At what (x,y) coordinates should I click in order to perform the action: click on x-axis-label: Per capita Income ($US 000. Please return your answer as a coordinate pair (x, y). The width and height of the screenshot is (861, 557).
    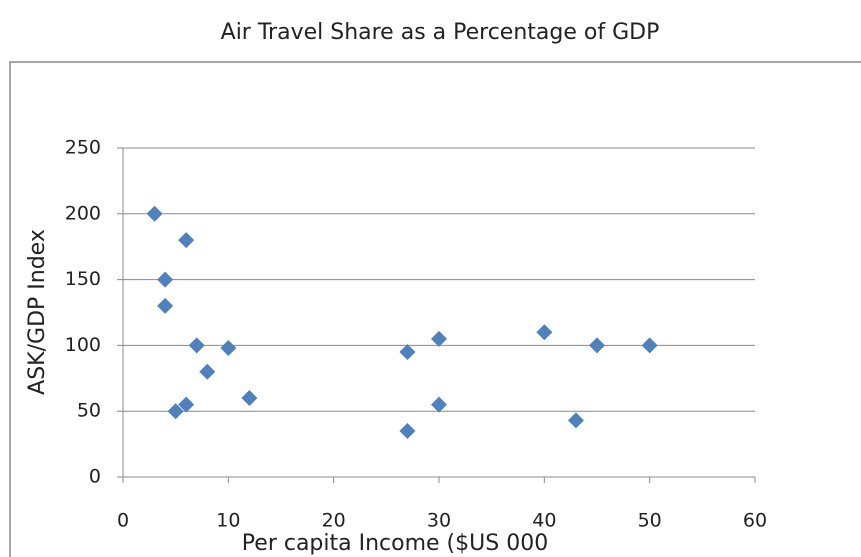
    Looking at the image, I should click on (395, 543).